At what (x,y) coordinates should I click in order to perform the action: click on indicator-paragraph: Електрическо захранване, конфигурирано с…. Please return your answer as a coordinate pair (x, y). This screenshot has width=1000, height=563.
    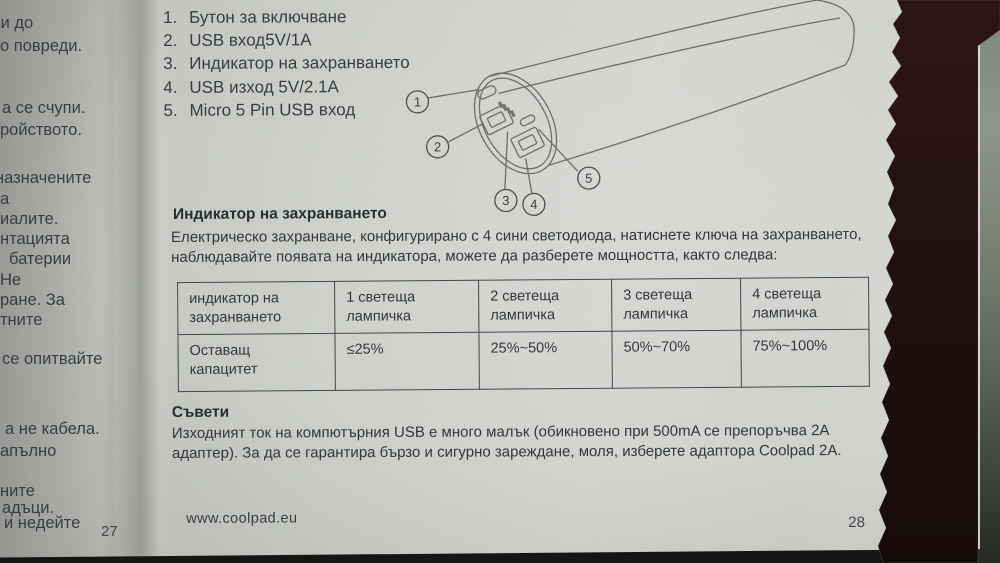
    Looking at the image, I should click on (516, 245).